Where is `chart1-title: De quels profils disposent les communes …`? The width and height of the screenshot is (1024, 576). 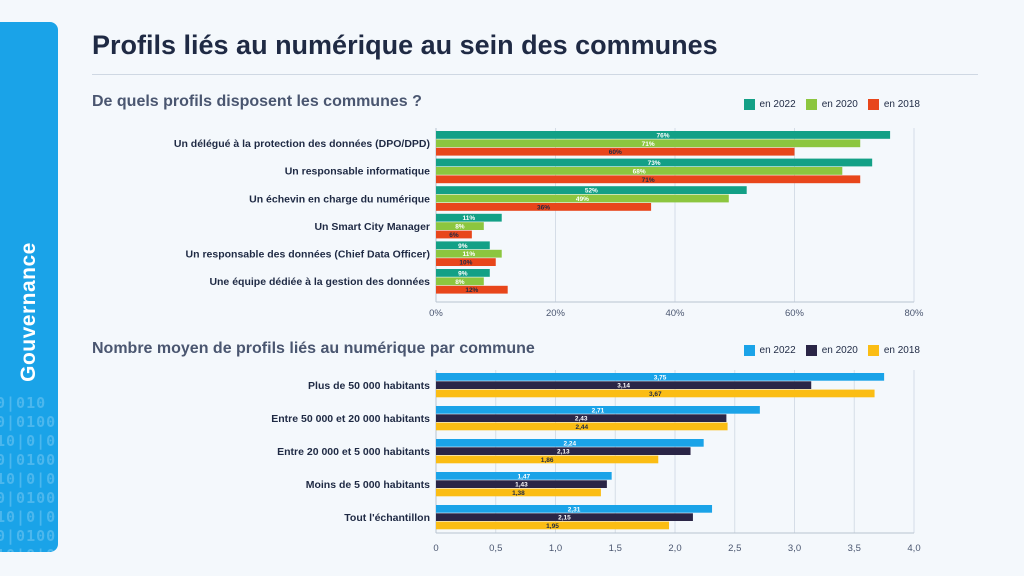
chart1-title: De quels profils disposent les communes … is located at coordinates (257, 101).